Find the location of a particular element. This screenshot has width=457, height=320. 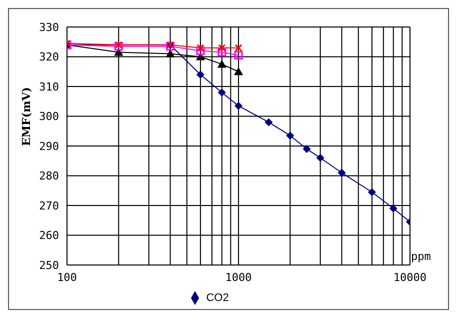

y-tick-label: 250 is located at coordinates (49, 265).